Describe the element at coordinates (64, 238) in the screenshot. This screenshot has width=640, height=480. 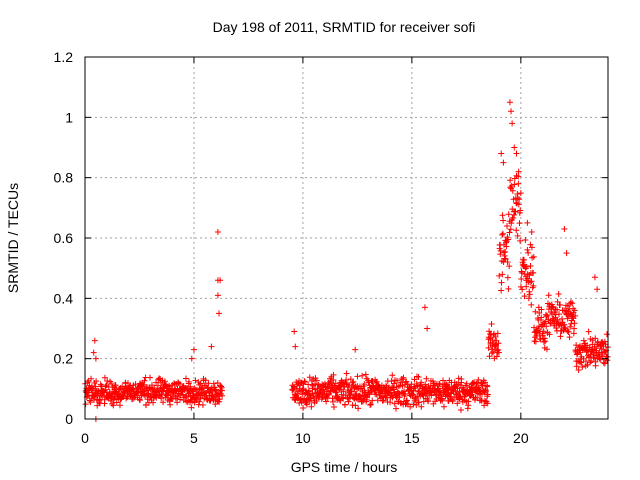
I see `y-tick-label: 0.6` at that location.